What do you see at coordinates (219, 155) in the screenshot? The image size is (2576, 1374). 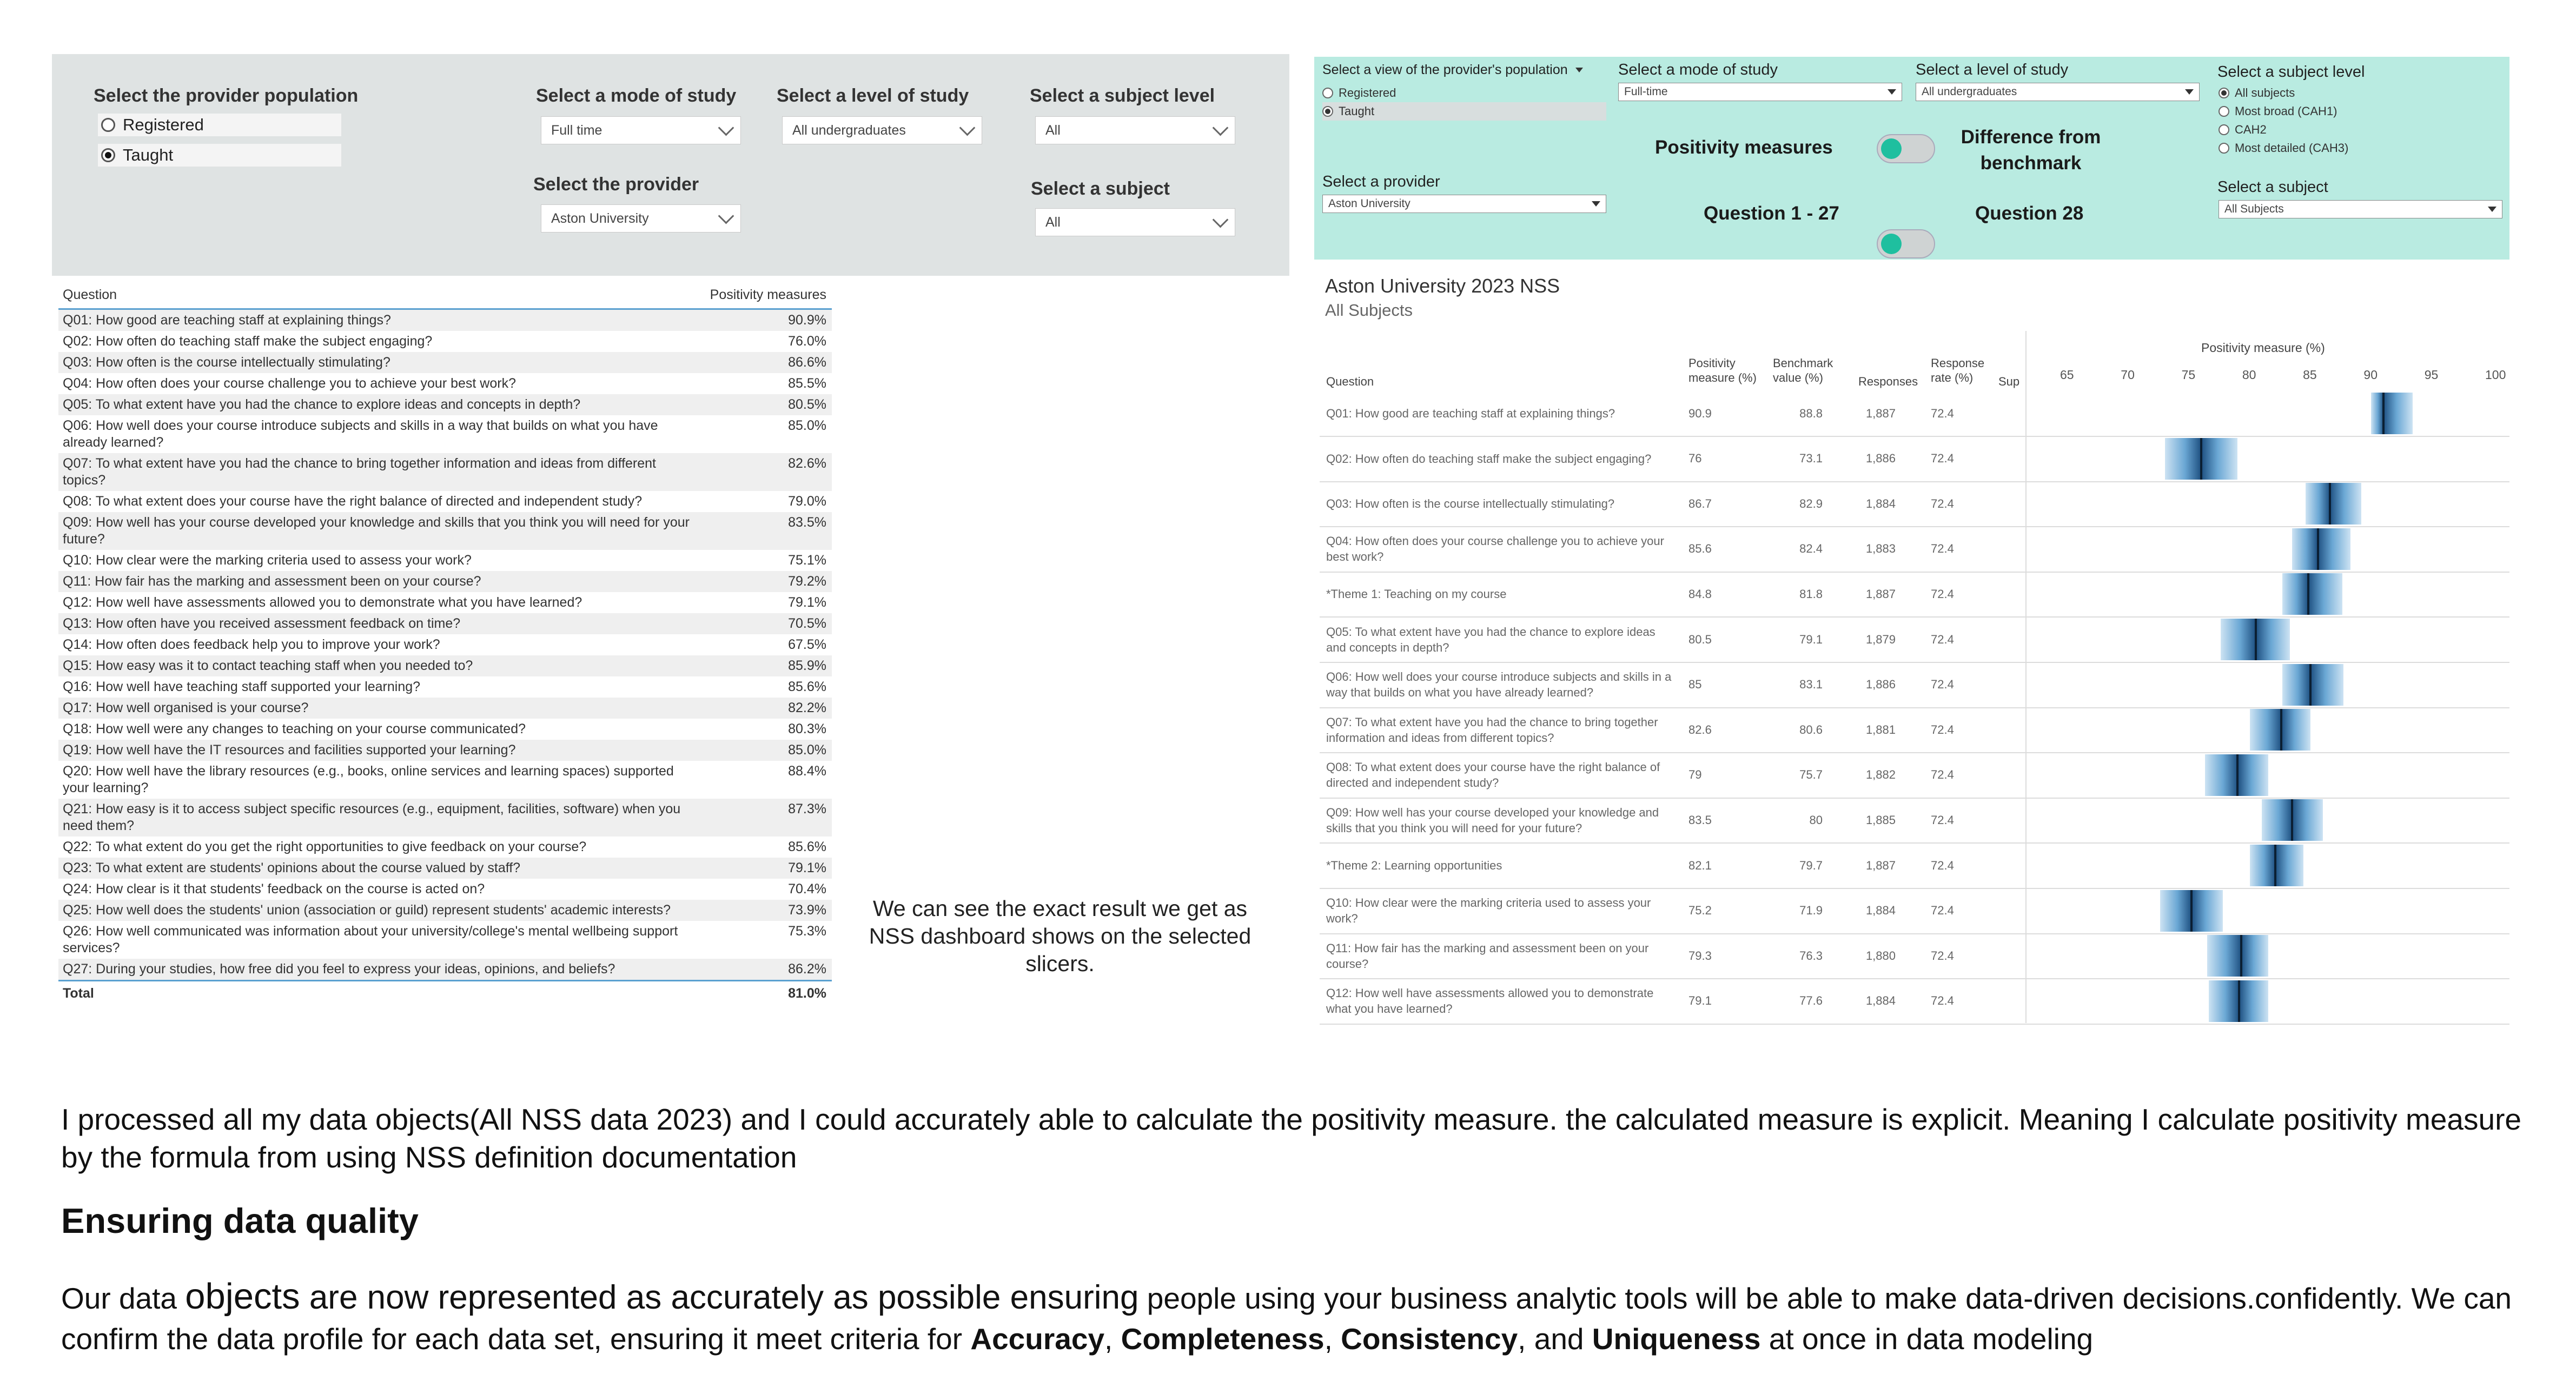 I see `radio-taught: Taught` at bounding box center [219, 155].